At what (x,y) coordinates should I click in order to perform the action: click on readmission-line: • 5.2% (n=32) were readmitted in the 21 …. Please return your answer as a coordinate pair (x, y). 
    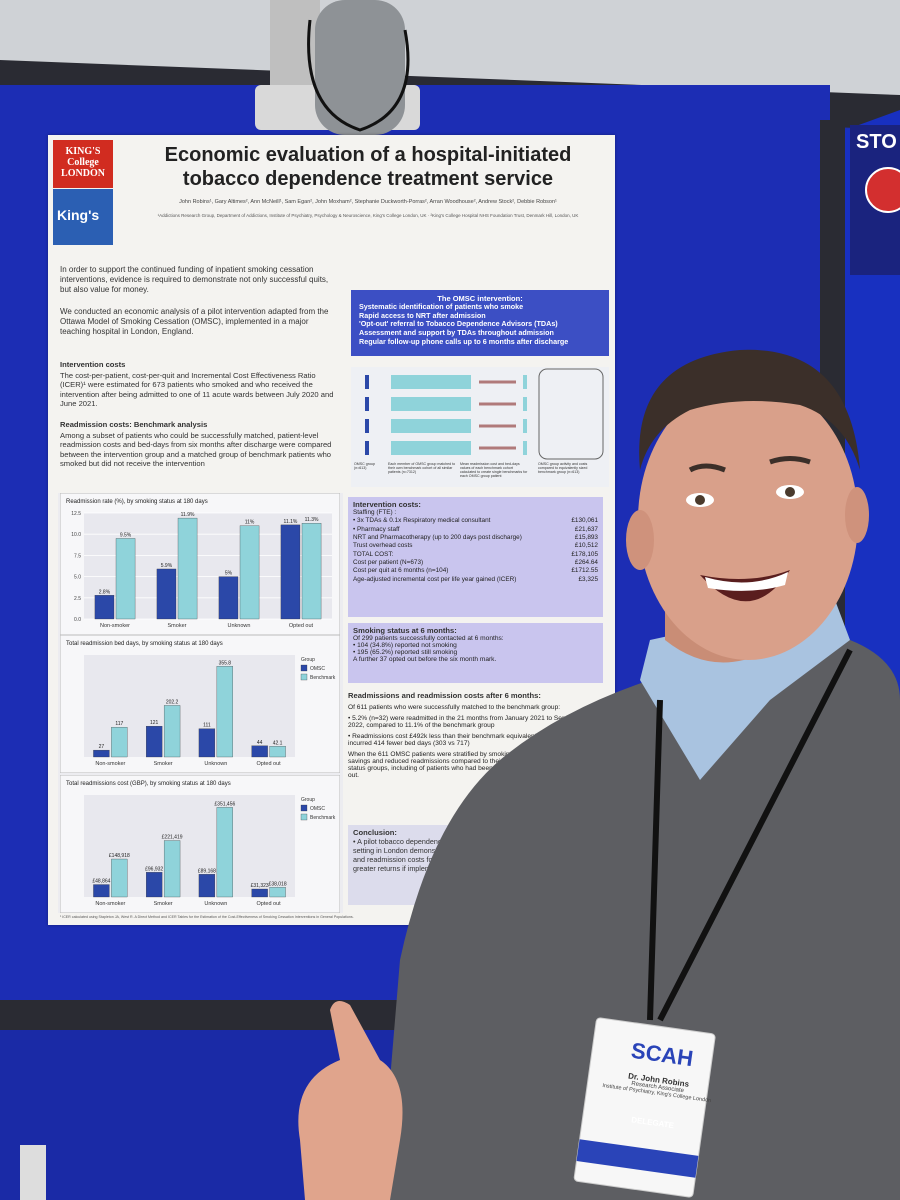
    Looking at the image, I should click on (467, 722).